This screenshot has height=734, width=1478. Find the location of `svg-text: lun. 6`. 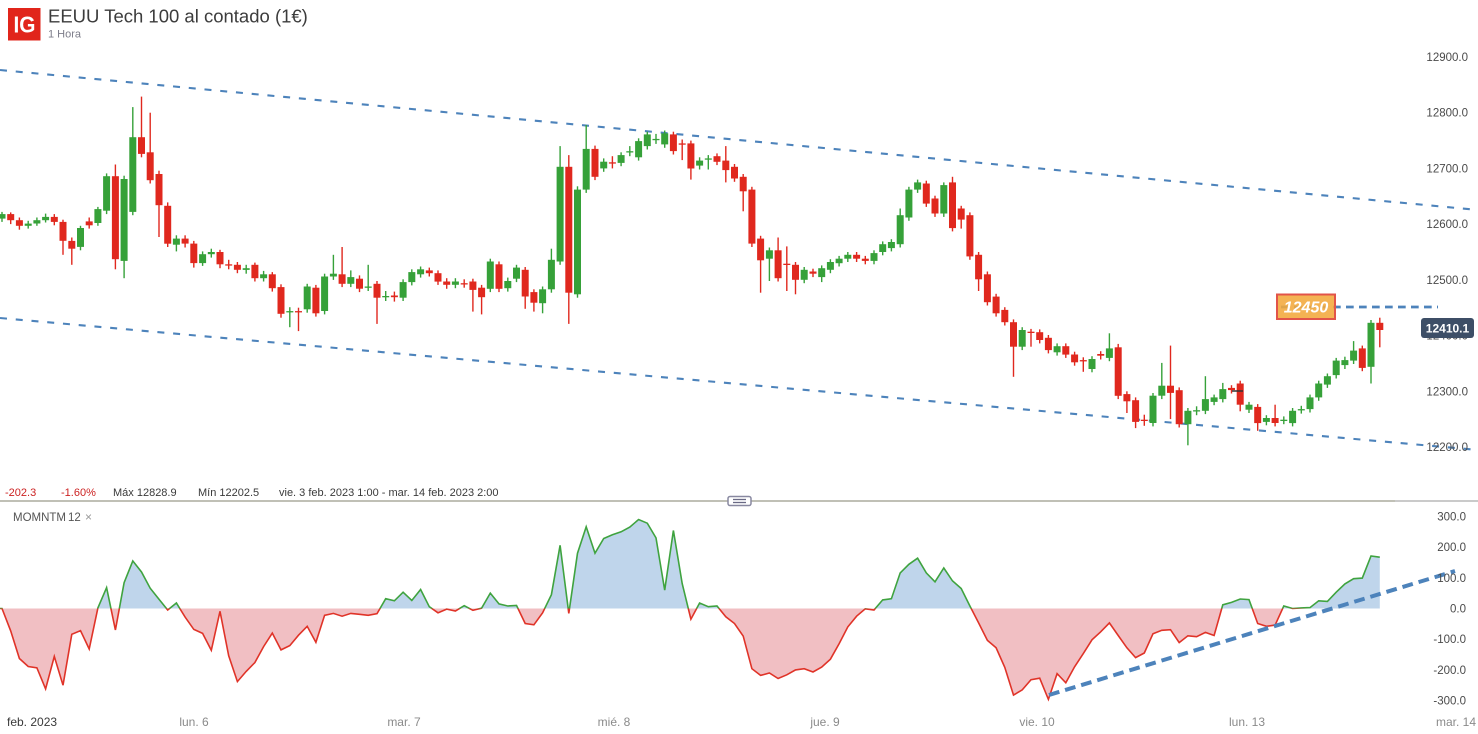

svg-text: lun. 6 is located at coordinates (194, 722).